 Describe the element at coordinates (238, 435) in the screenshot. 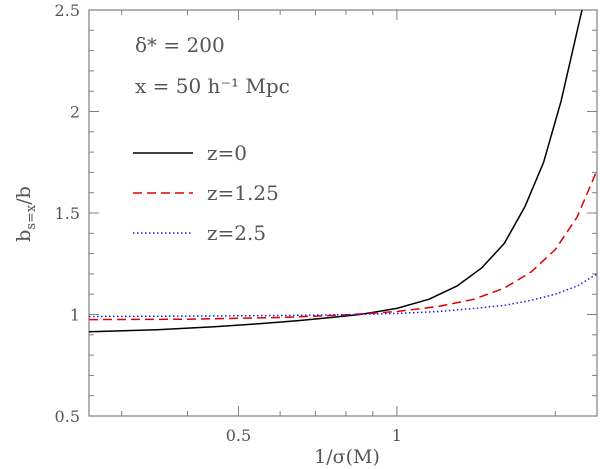

I see `x-tick-label: 0.5` at that location.